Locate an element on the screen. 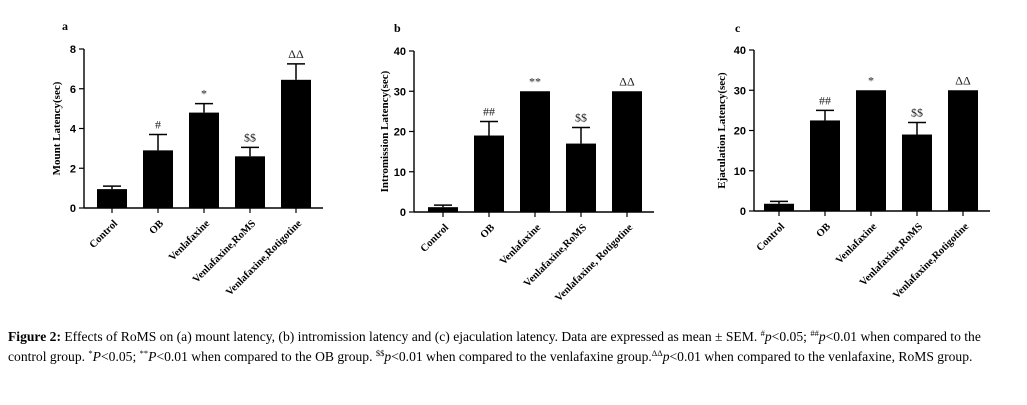  figure-label: Figure 2: is located at coordinates (34, 336).